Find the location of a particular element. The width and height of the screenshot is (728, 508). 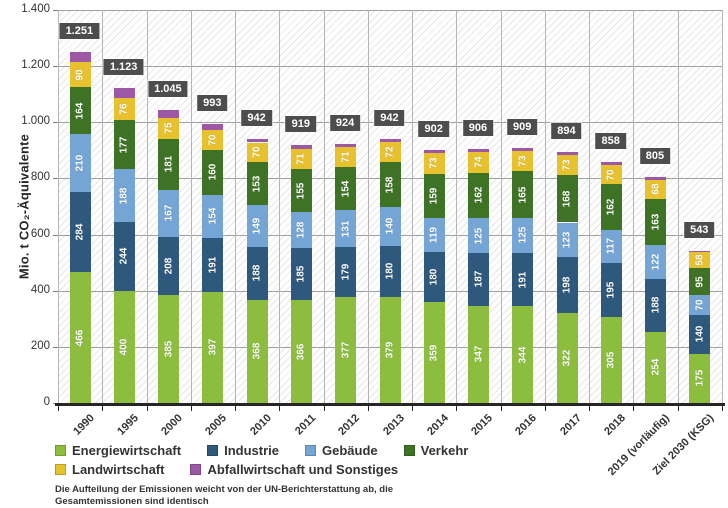

gridline-horizontal is located at coordinates (390, 10).